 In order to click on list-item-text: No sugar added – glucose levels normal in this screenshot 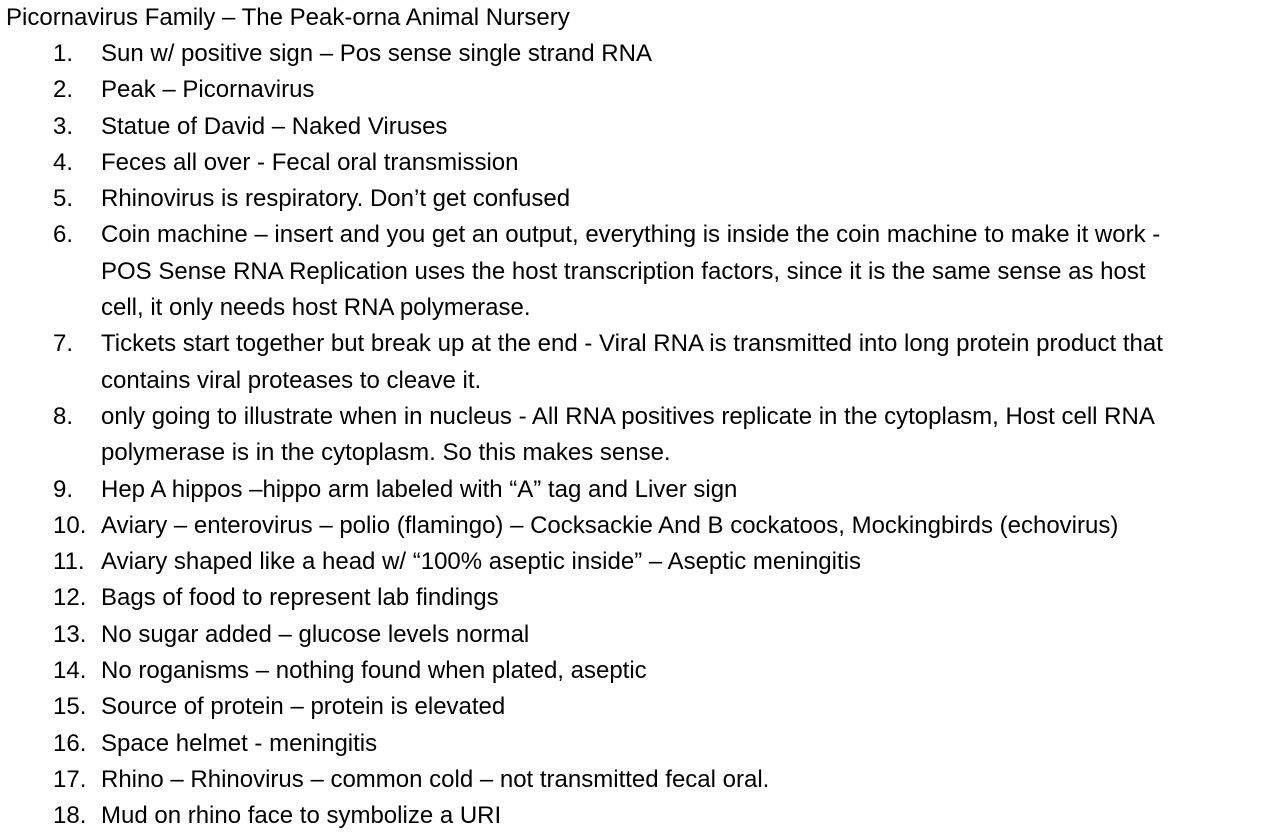, I will do `click(315, 634)`.